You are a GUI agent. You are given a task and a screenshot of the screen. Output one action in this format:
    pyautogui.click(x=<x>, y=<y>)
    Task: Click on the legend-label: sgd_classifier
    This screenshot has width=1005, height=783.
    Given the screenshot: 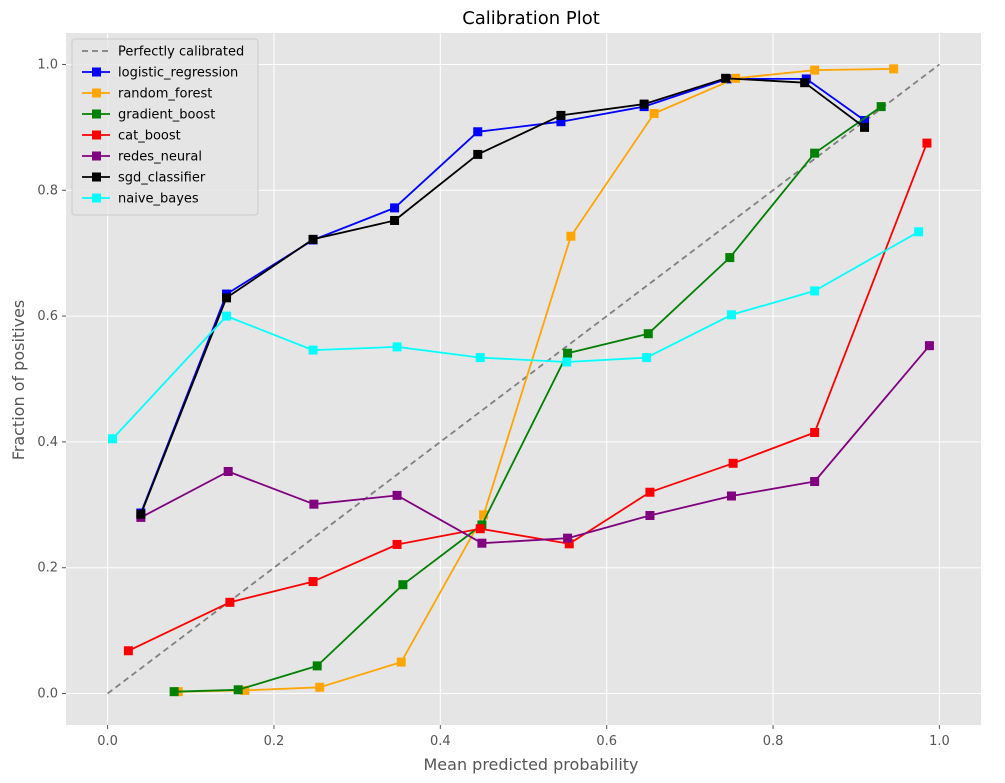 What is the action you would take?
    pyautogui.click(x=162, y=178)
    